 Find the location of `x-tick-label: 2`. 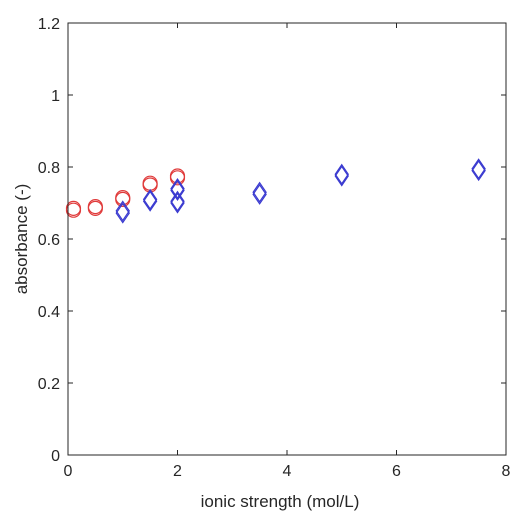

x-tick-label: 2 is located at coordinates (177, 471).